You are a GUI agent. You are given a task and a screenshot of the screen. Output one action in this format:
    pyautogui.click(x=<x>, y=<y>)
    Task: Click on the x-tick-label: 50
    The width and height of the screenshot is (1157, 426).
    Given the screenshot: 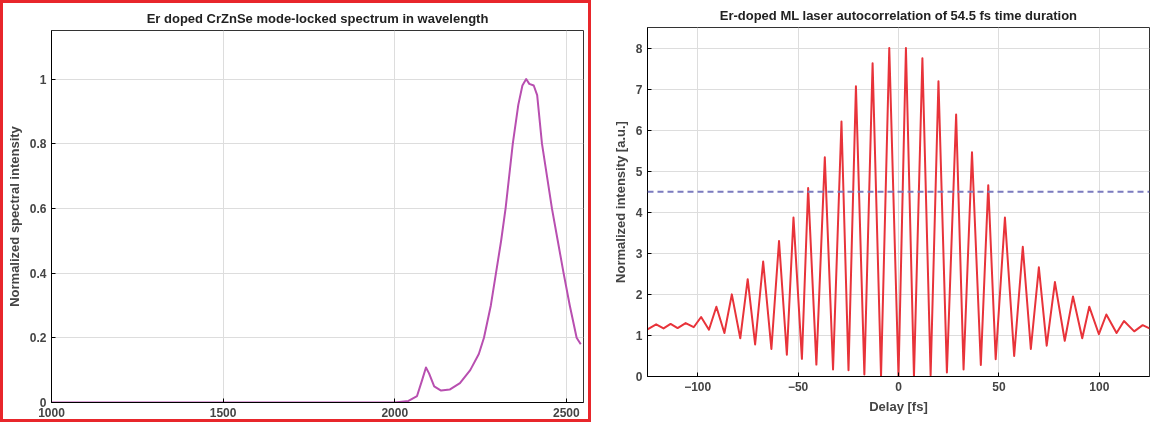 What is the action you would take?
    pyautogui.click(x=999, y=386)
    